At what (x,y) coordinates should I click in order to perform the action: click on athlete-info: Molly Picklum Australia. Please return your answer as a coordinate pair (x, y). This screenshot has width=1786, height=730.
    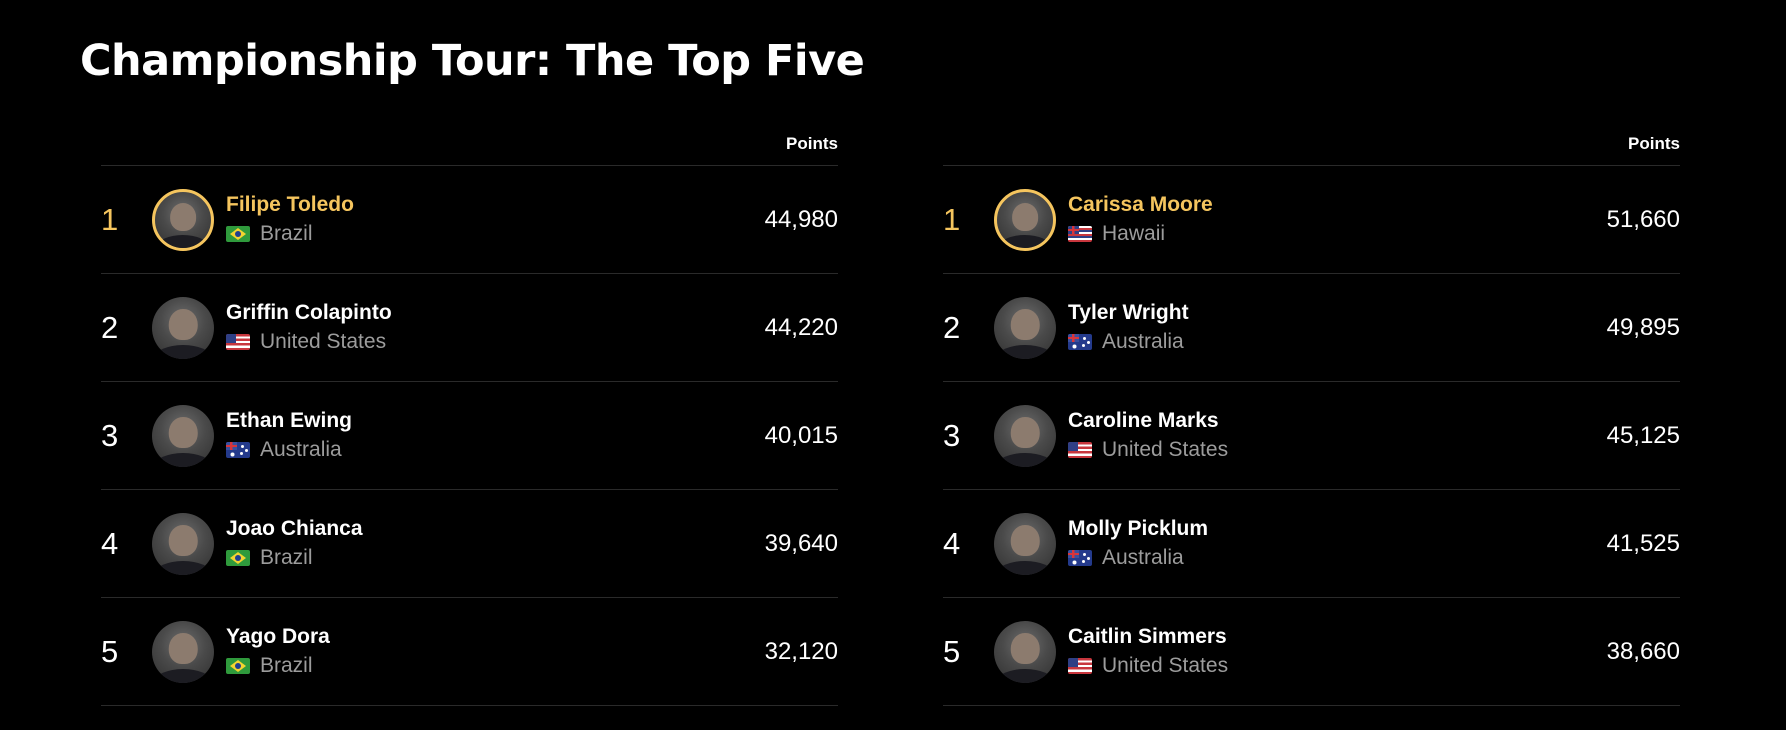
    Looking at the image, I should click on (1138, 543).